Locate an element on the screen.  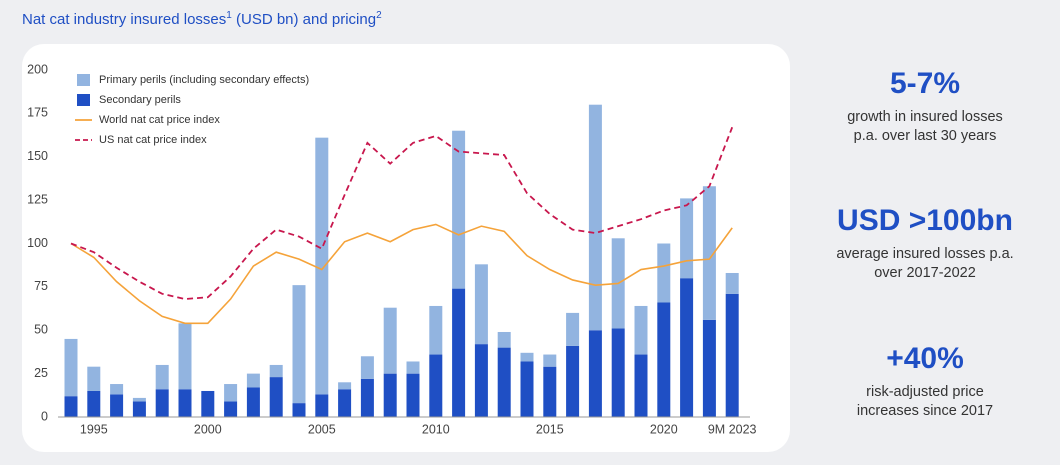
x-tick-label: 2015 is located at coordinates (550, 429).